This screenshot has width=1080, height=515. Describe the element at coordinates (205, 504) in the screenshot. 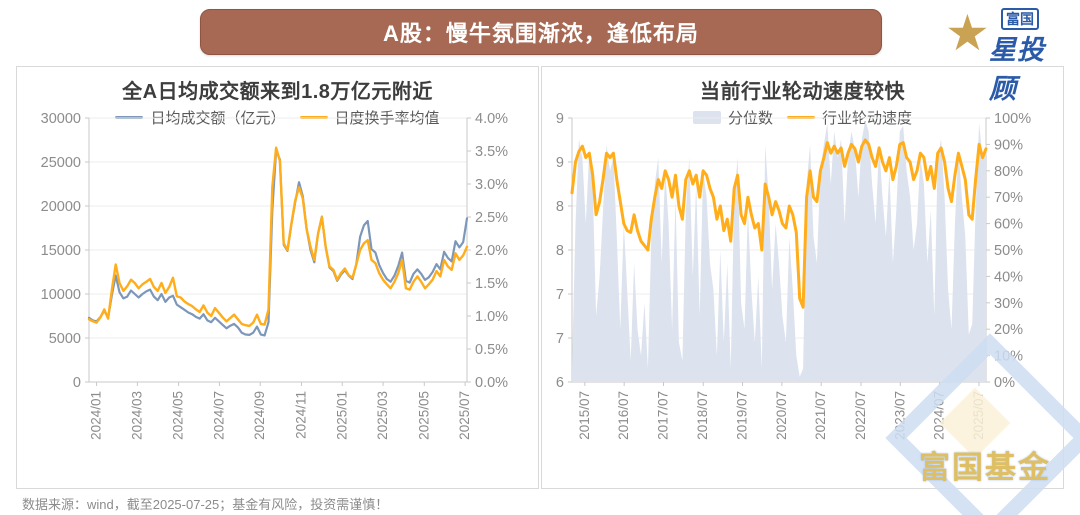

I see `footer-disclaimer: 数据来源：wind，截至2025-07-25；基金有风险，投资需谨慎！` at that location.